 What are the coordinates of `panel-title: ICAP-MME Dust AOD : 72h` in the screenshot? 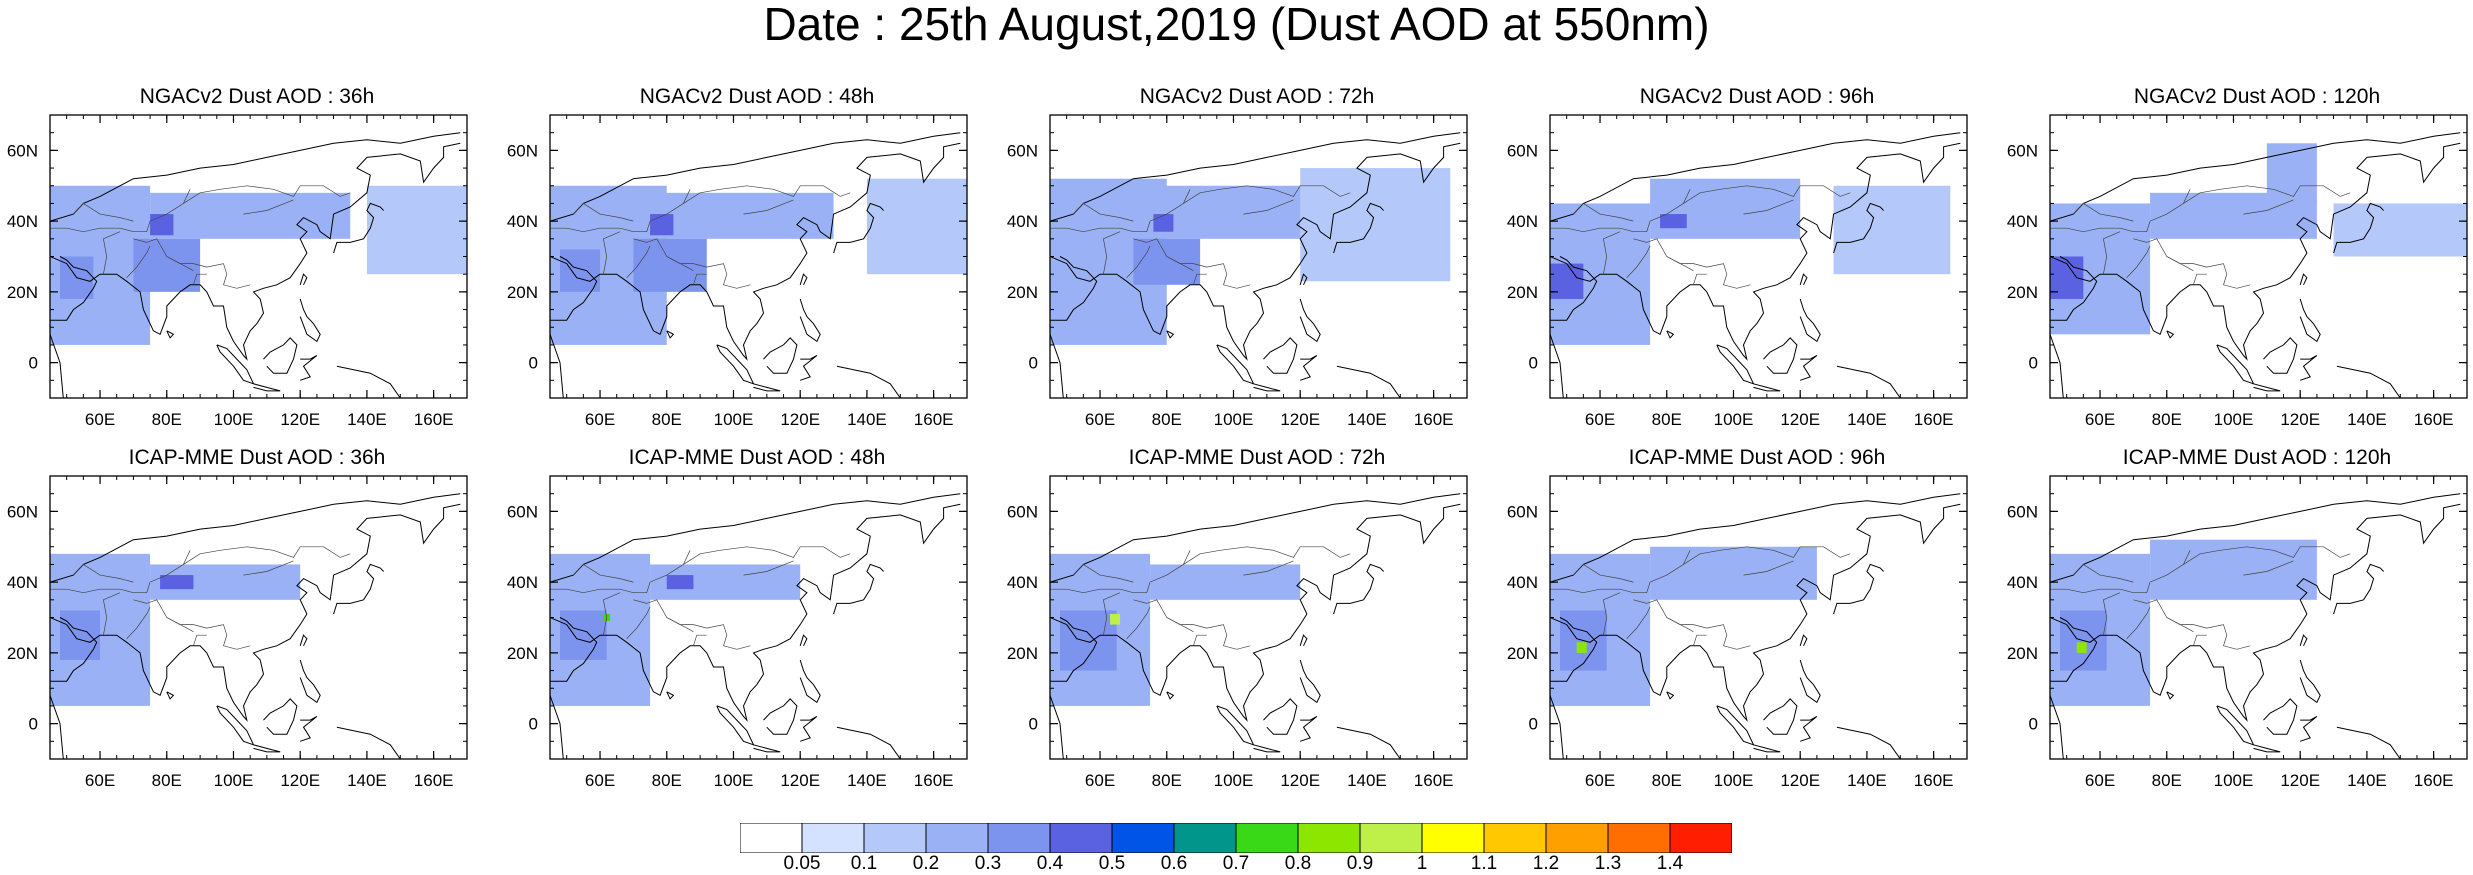 It's located at (1257, 457).